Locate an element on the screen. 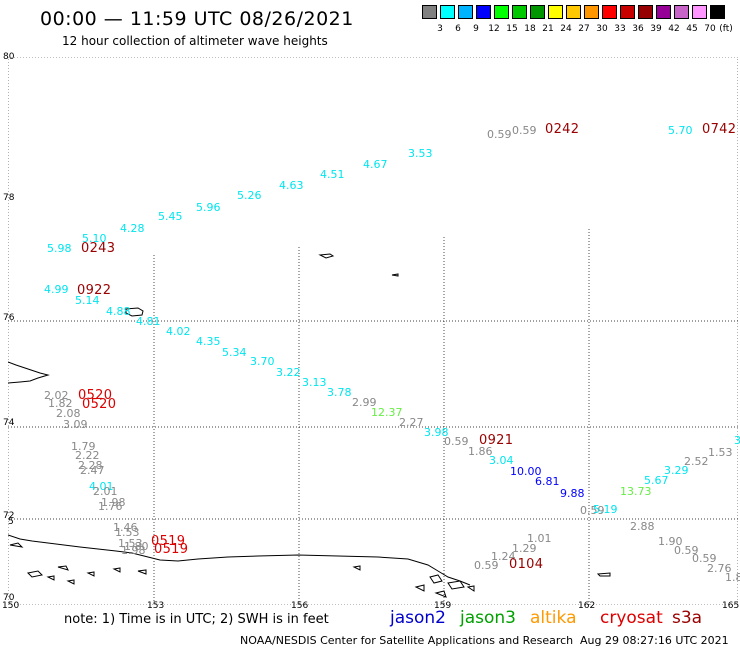  wave-height-label: 5.14 is located at coordinates (87, 300).